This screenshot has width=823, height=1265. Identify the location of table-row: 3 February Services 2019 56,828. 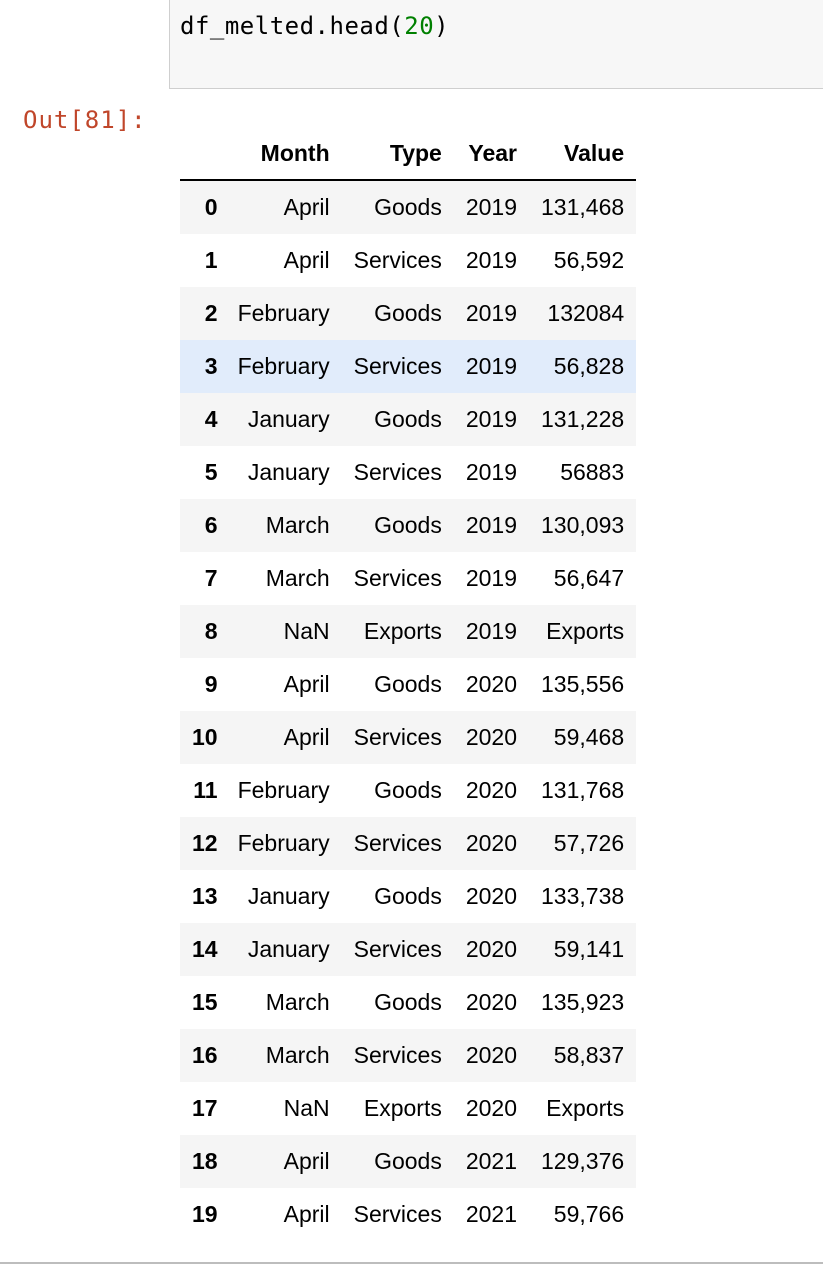
(408, 366).